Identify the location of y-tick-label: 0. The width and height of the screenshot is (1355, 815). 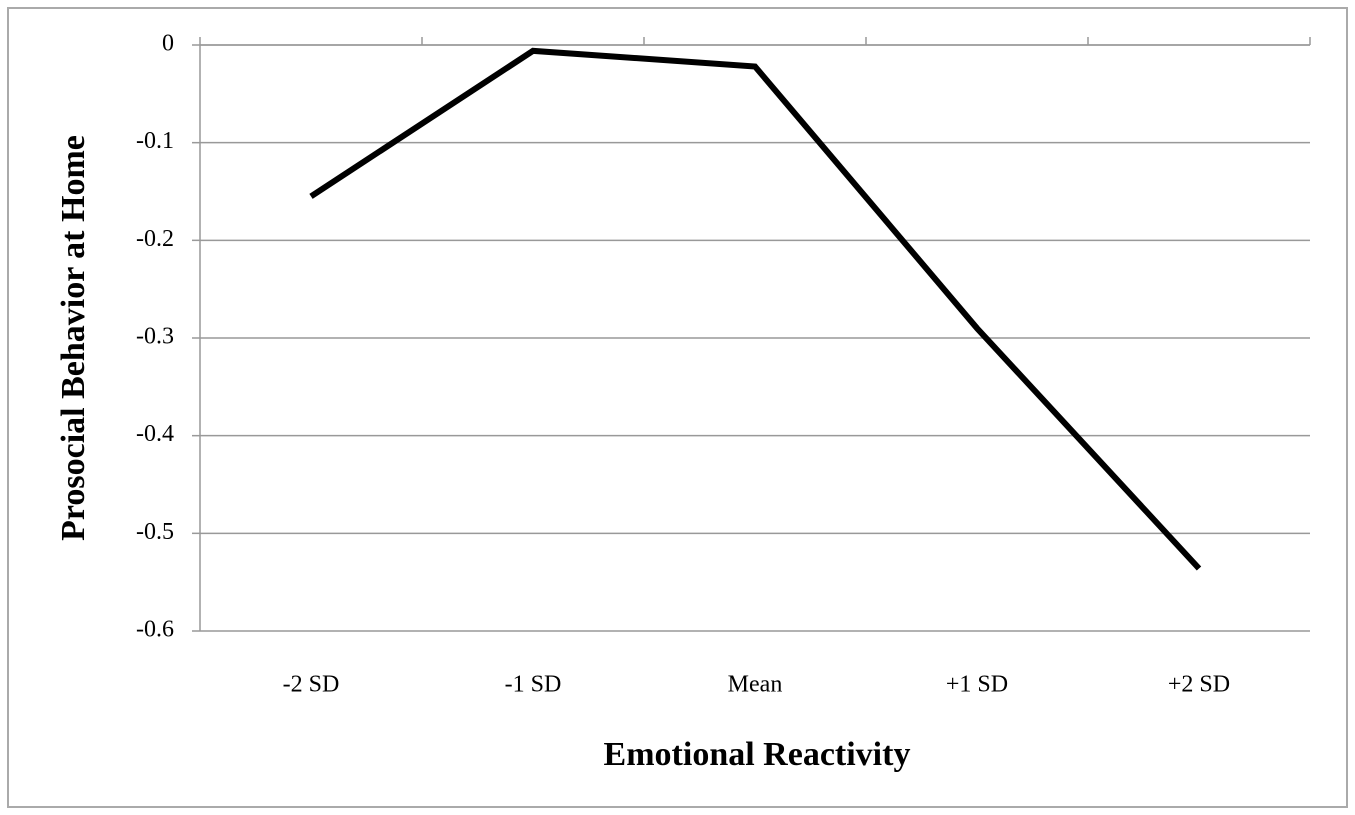
(168, 44).